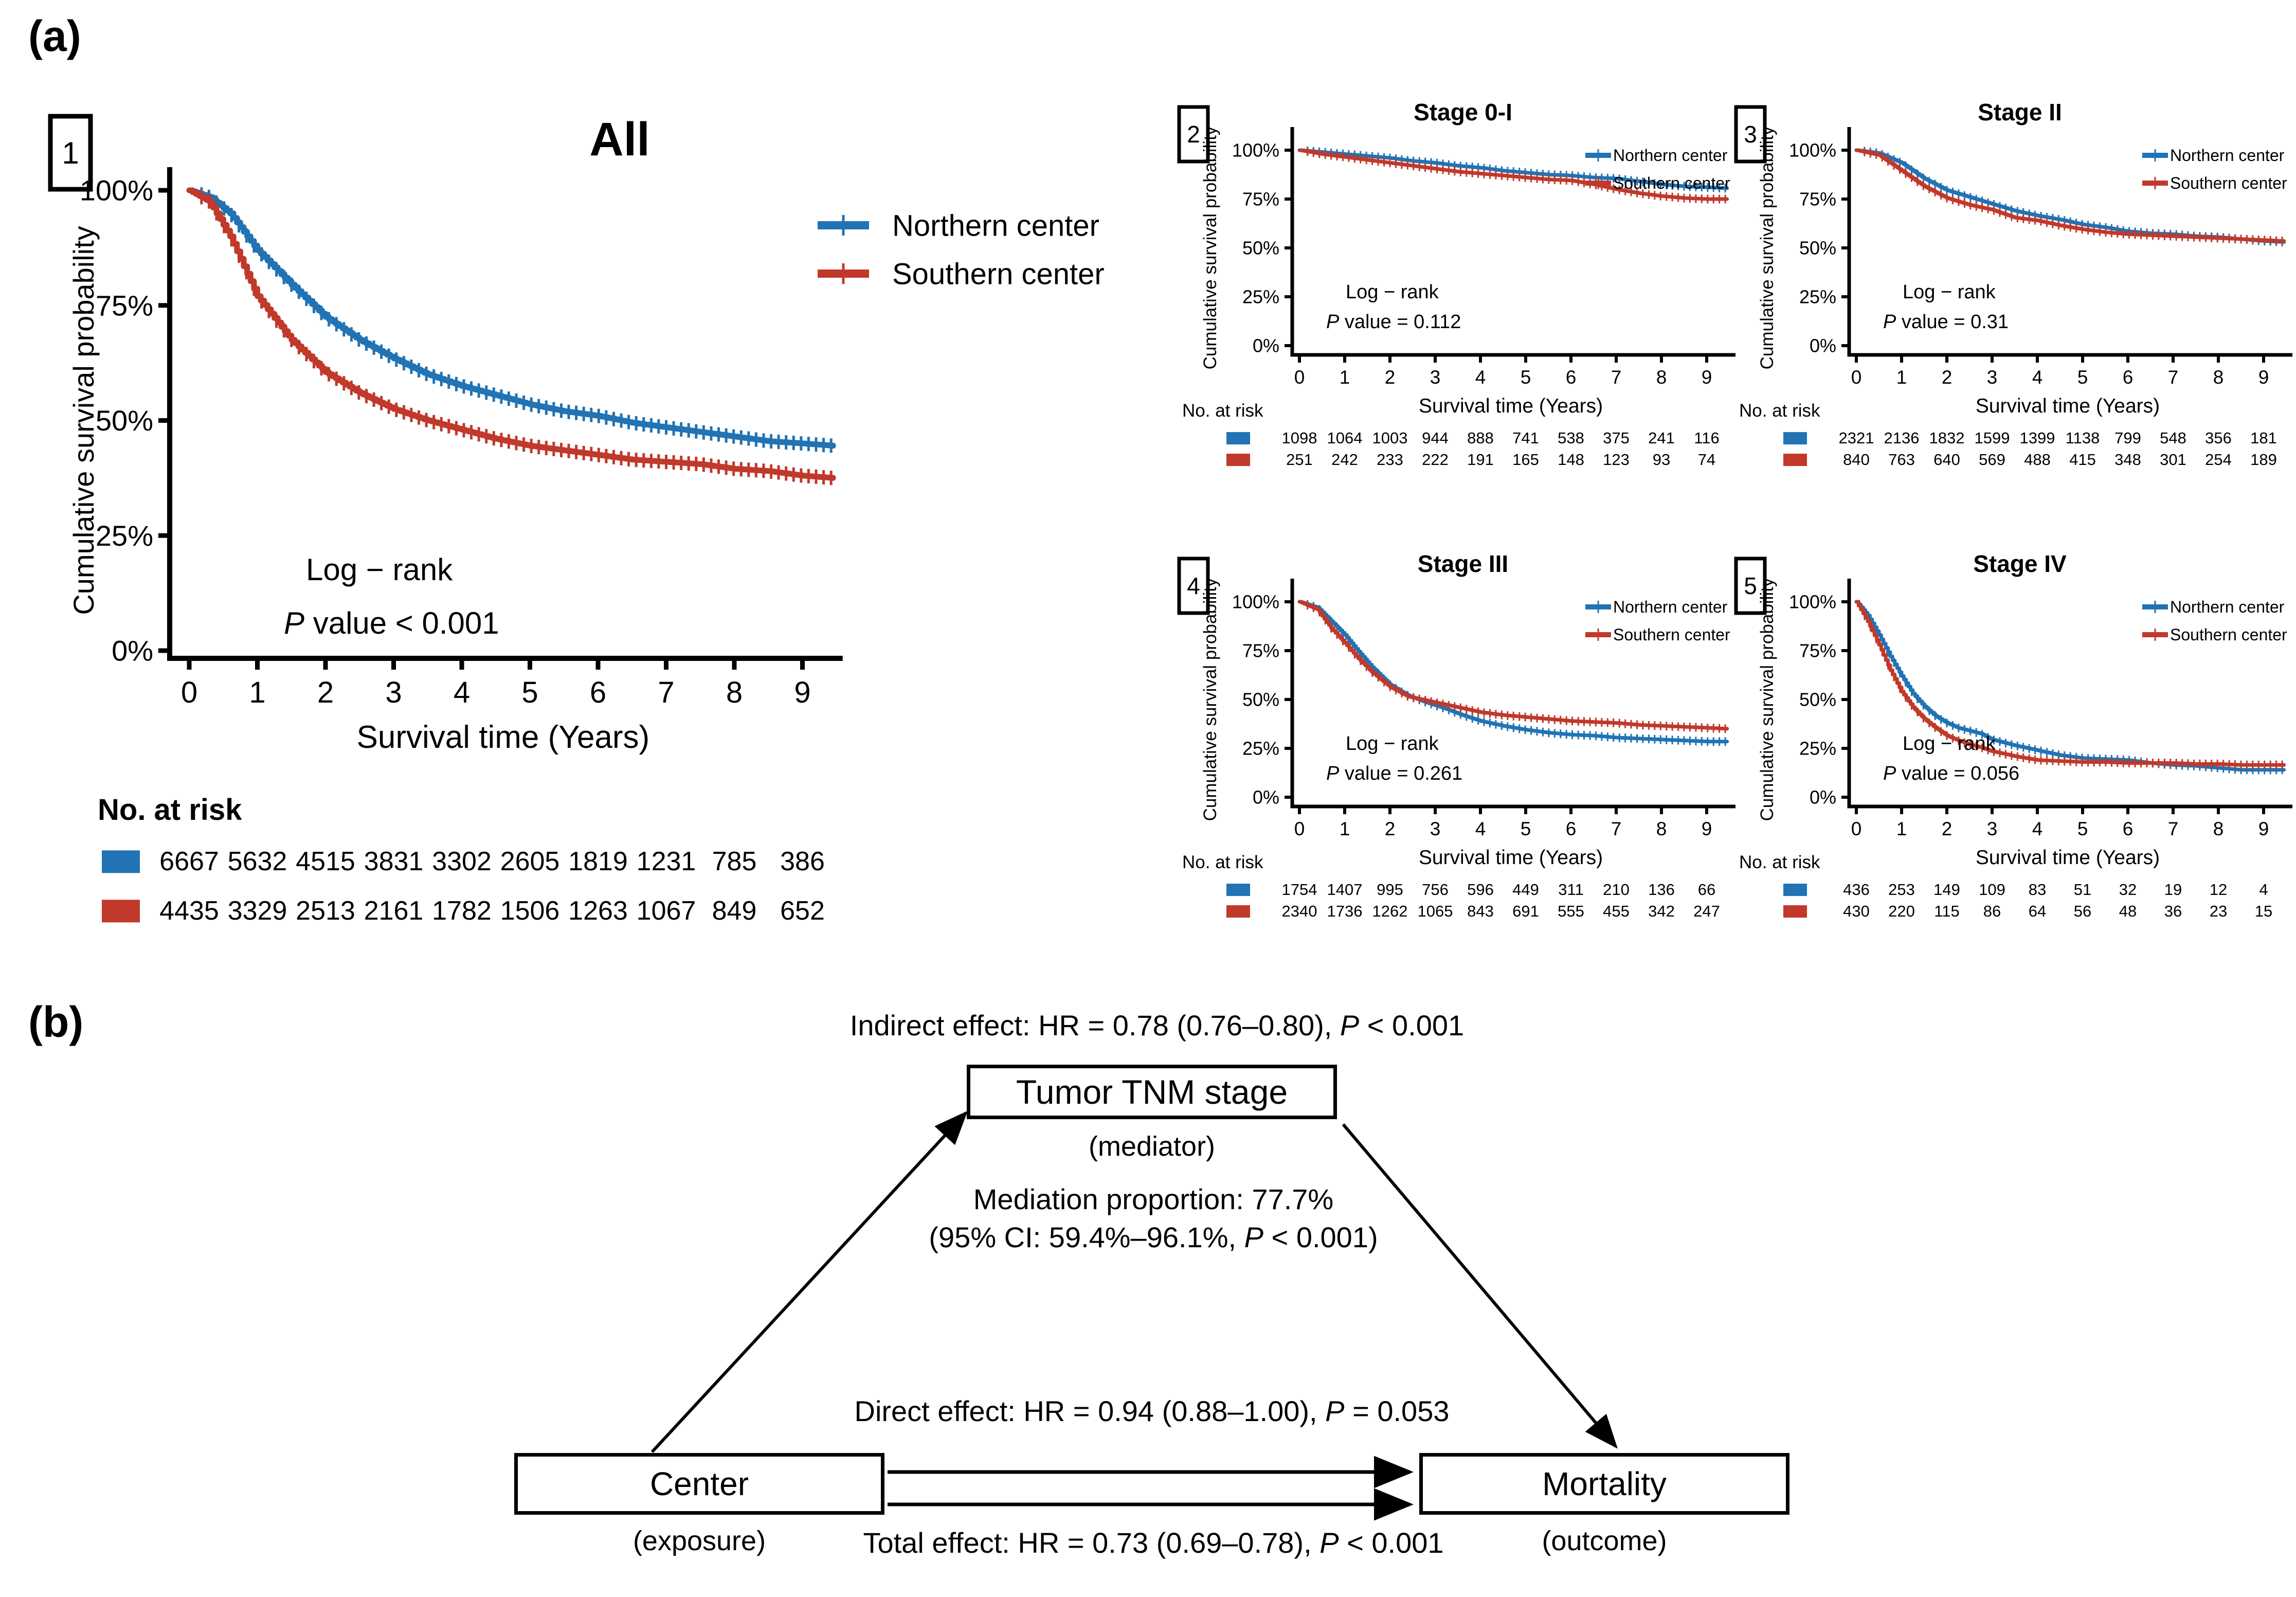 This screenshot has width=2296, height=1597. Describe the element at coordinates (1946, 890) in the screenshot. I see `risk-count: 149` at that location.